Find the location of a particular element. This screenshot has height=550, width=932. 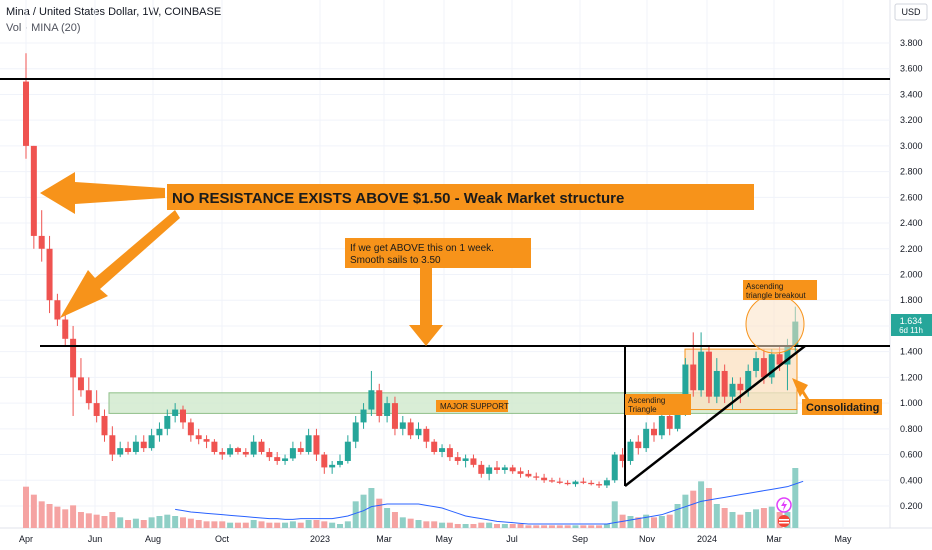

price-tick-label: 2.200 is located at coordinates (911, 249).